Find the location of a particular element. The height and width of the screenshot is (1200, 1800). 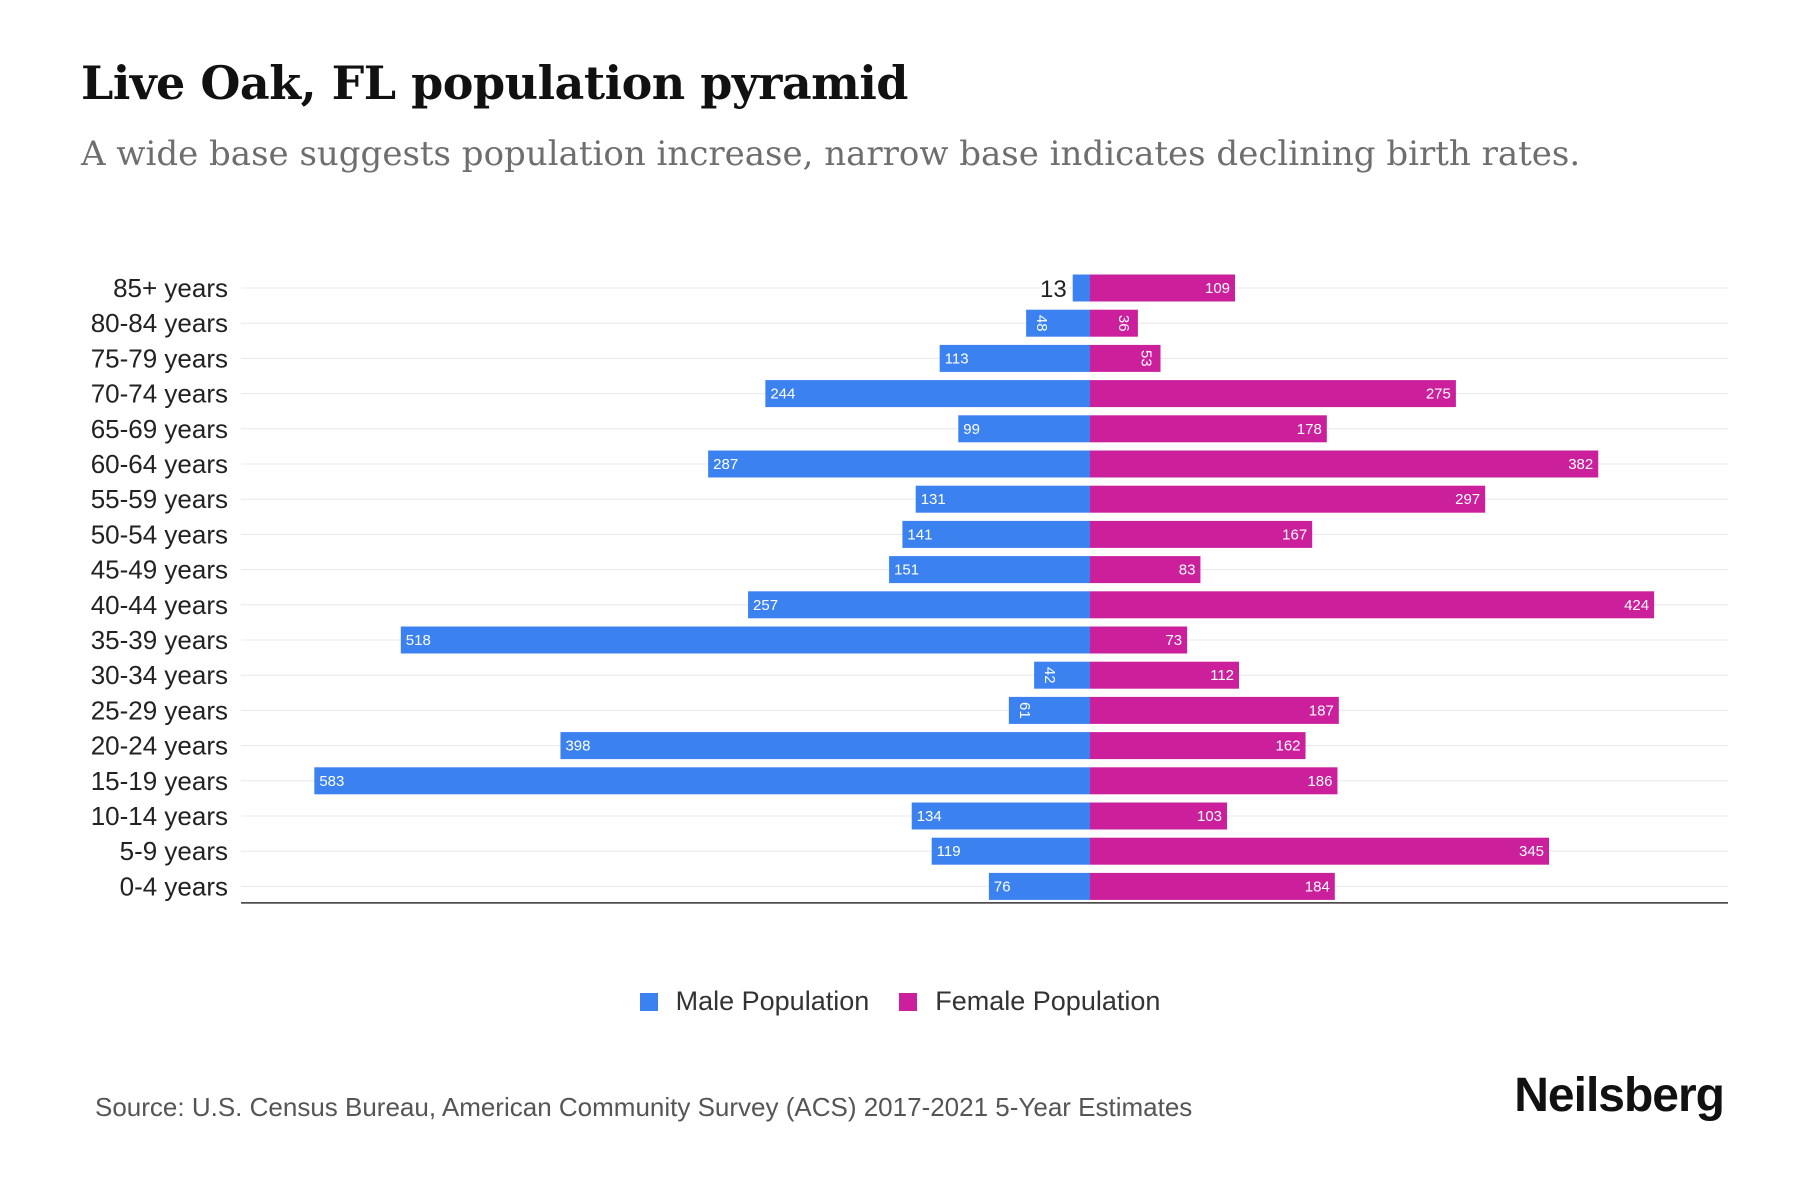

female-data-label: 103 is located at coordinates (1209, 816).